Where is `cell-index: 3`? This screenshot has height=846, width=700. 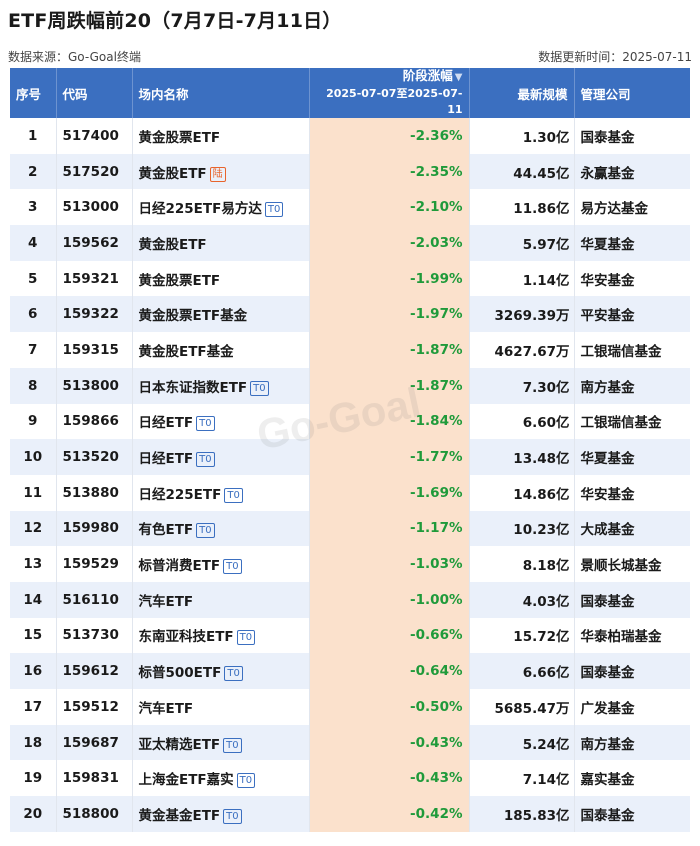
cell-index: 3 is located at coordinates (33, 207).